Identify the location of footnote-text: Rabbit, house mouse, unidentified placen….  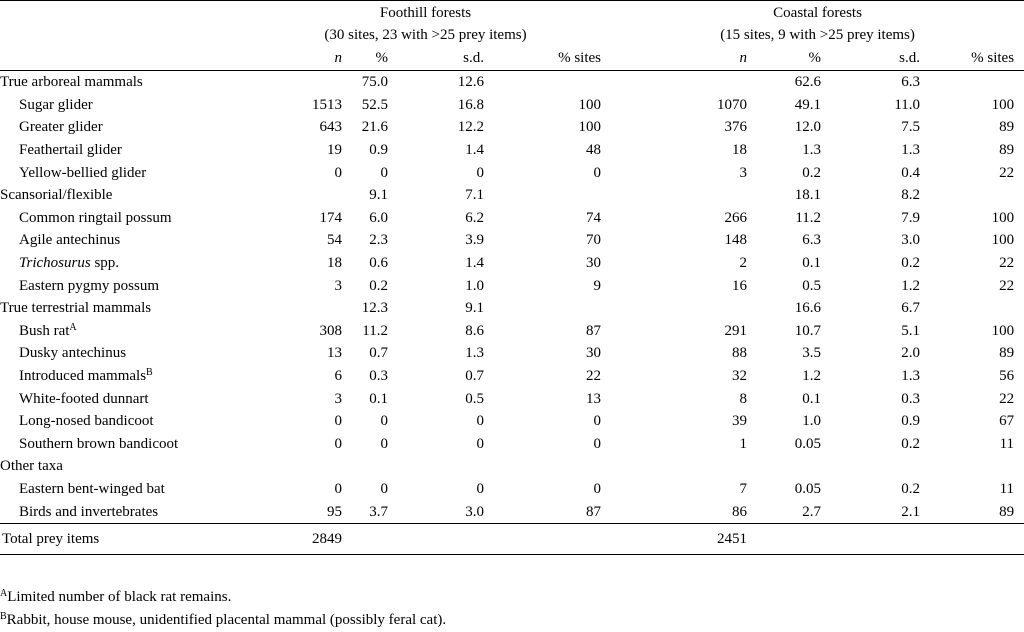
(226, 620).